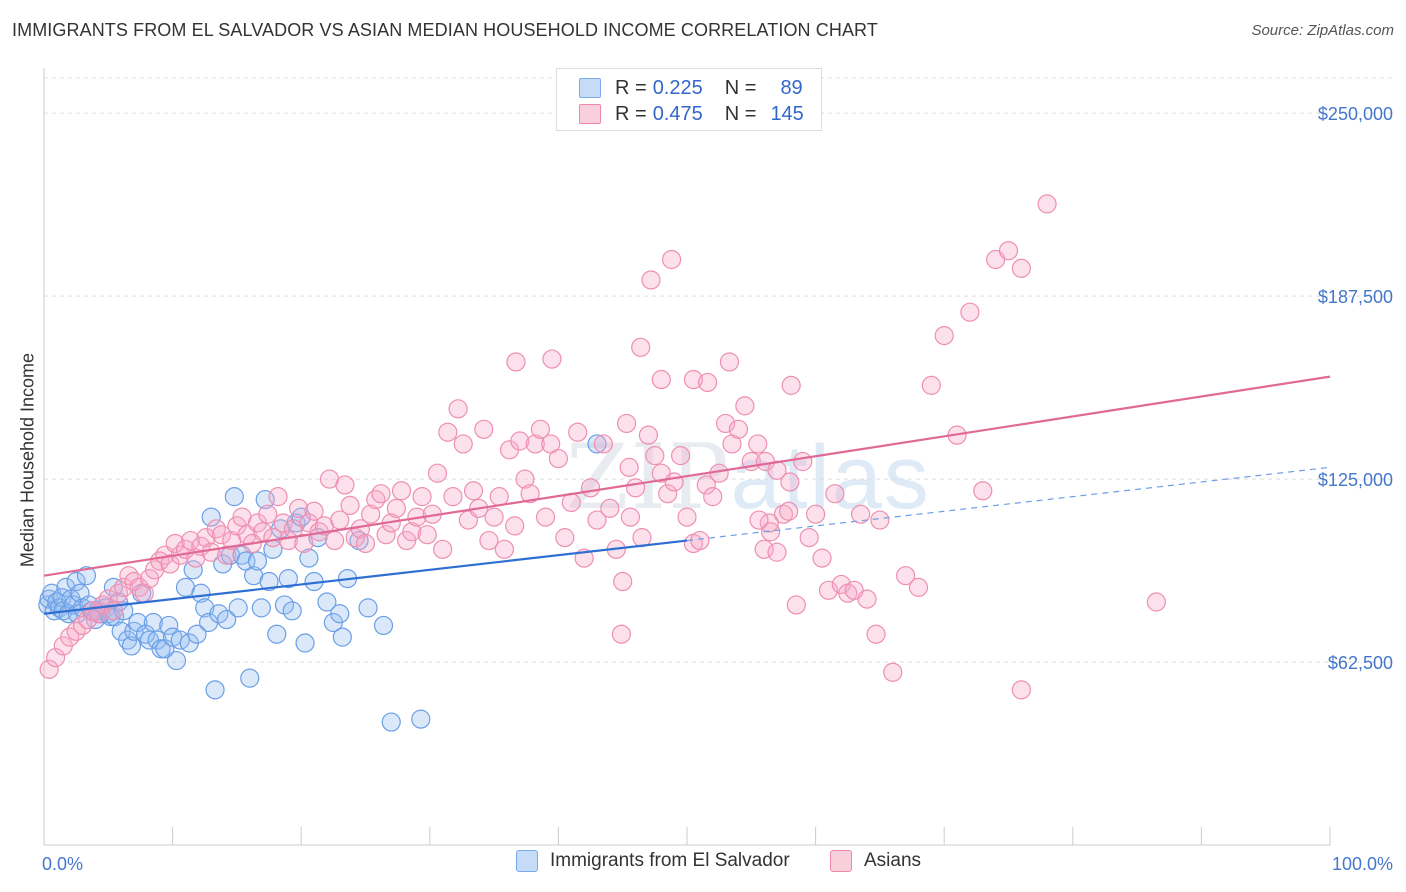  Describe the element at coordinates (590, 88) in the screenshot. I see `legend-swatch-el-salvador` at that location.